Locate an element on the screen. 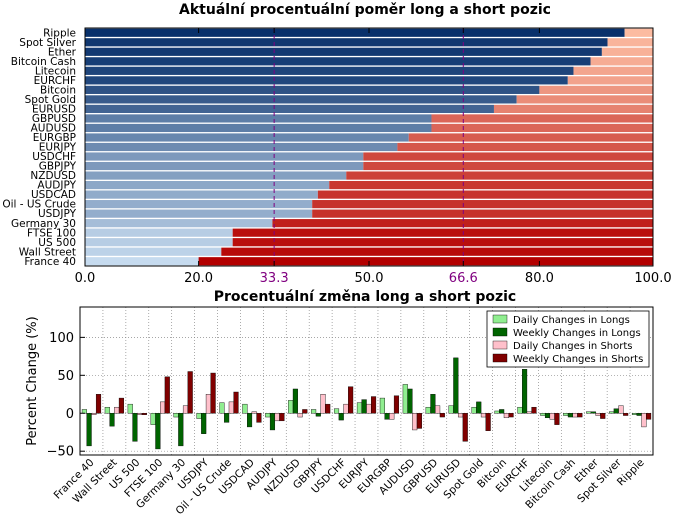 Image resolution: width=680 pixels, height=520 pixels. change-bar-daily-changes-in-longs-eurusd is located at coordinates (451, 409).